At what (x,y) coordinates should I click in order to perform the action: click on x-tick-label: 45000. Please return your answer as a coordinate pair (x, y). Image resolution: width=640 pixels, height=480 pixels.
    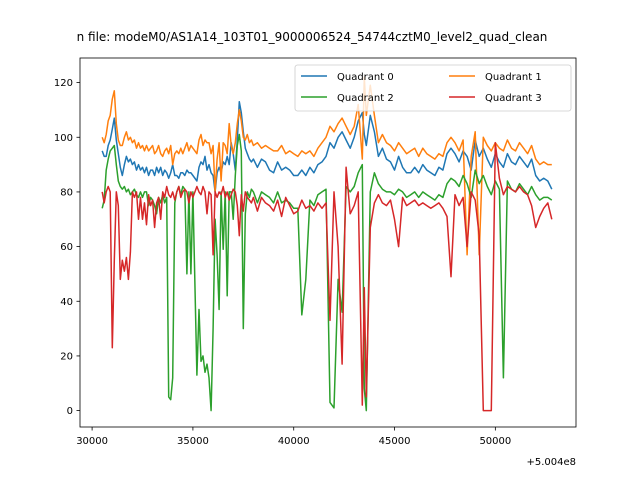
    Looking at the image, I should click on (395, 441).